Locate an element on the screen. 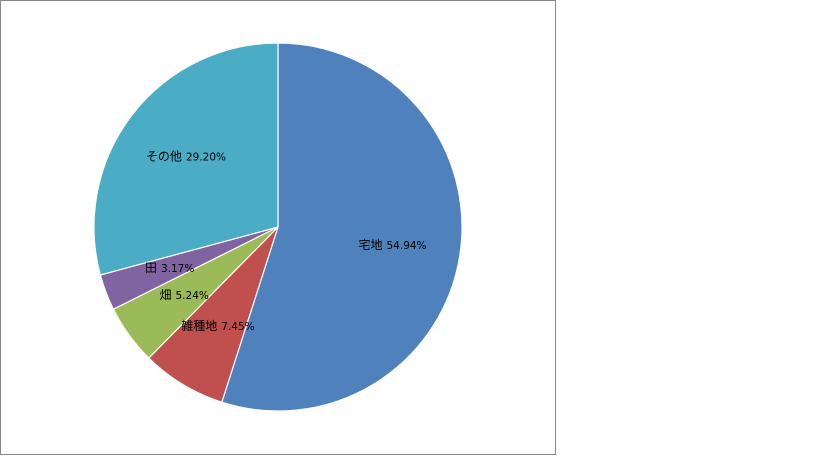 This screenshot has width=819, height=460. slice-label-2: 畑 5.24% is located at coordinates (183, 295).